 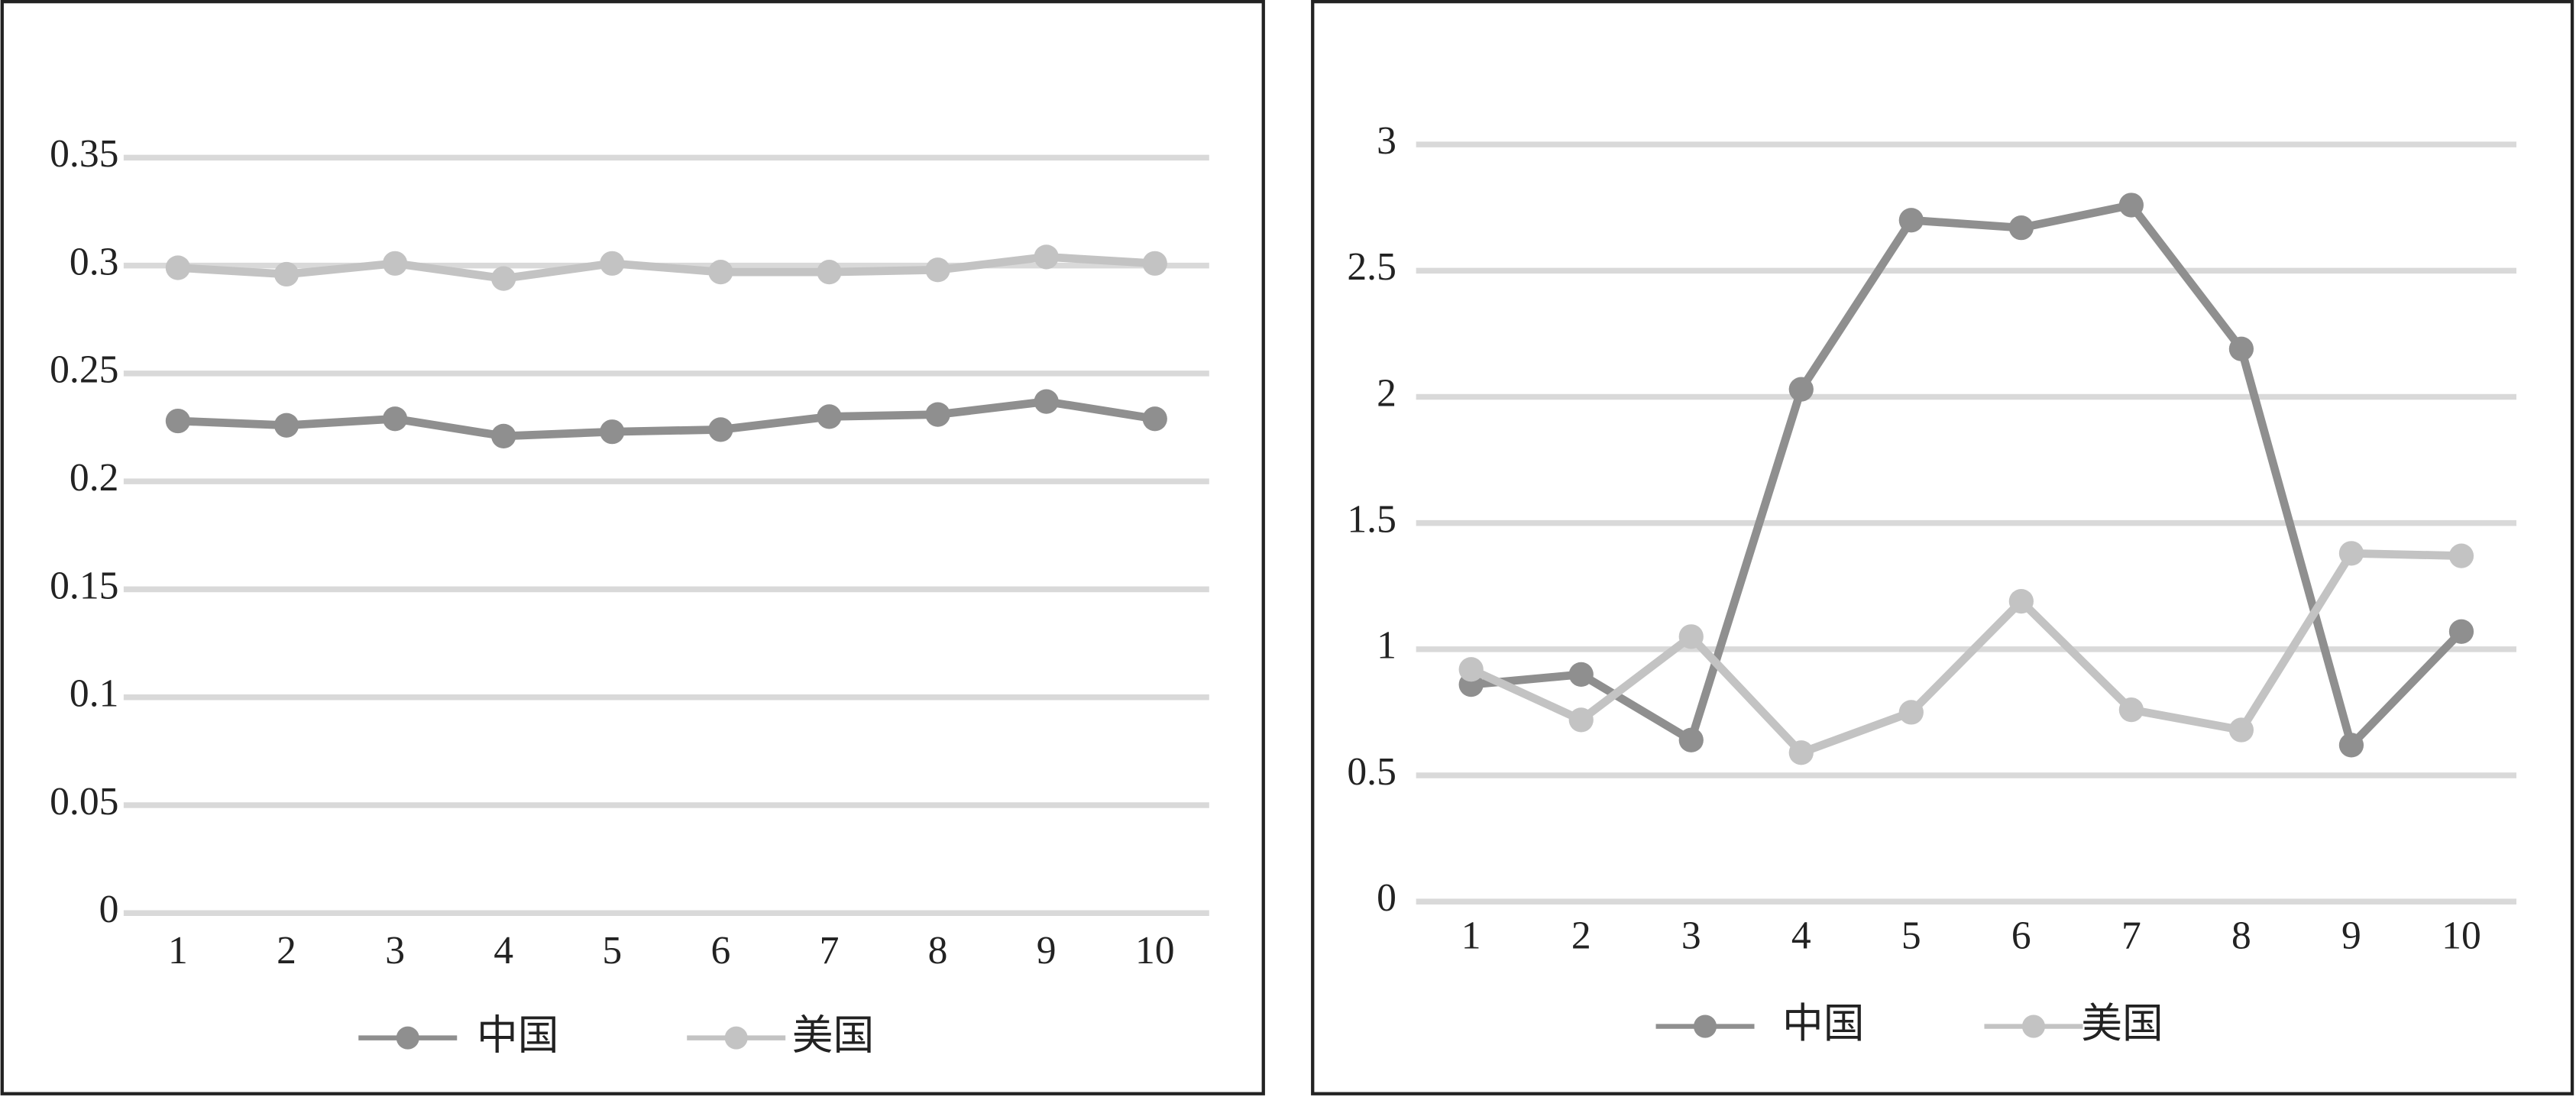 I want to click on y-tick-label: 0.1, so click(x=94, y=694).